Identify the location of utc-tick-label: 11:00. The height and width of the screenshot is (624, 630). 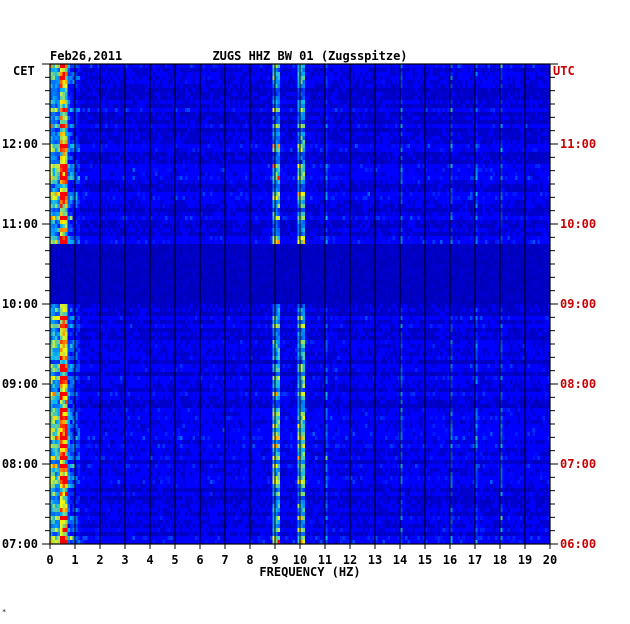
(578, 144).